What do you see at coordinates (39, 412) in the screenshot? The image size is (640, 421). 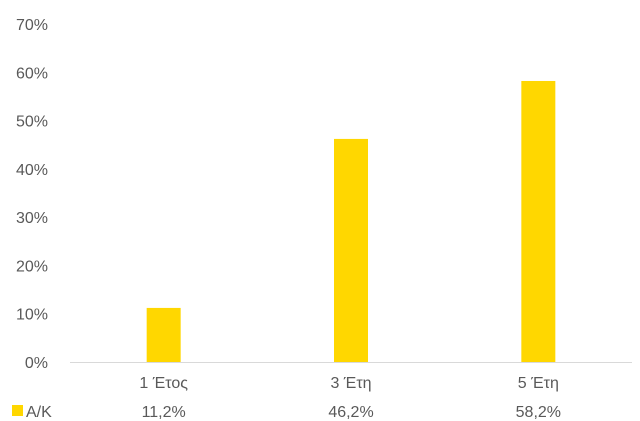 I see `legend-label: Α/Κ` at bounding box center [39, 412].